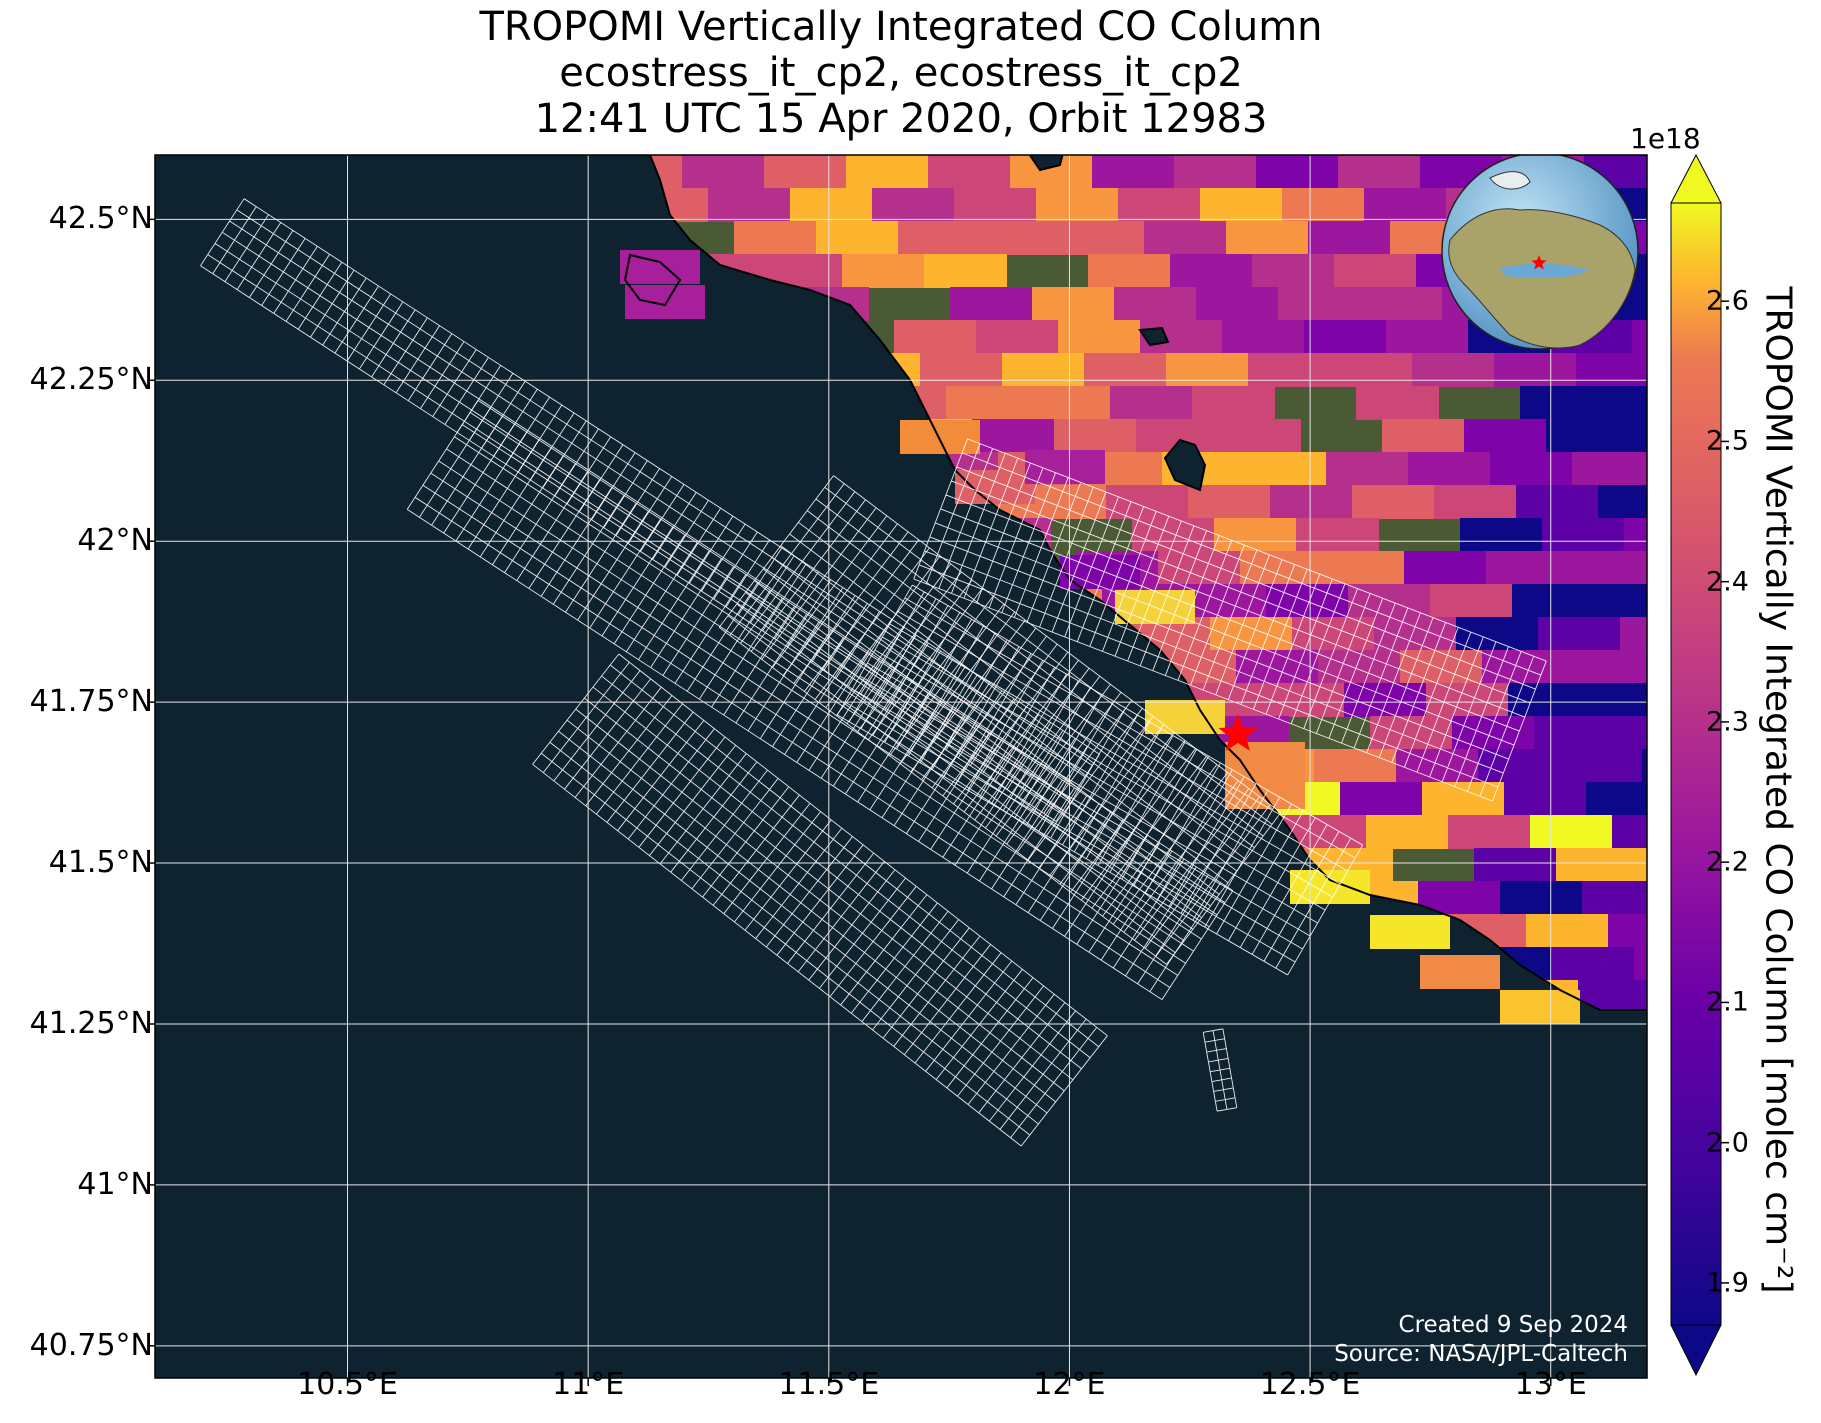  I want to click on lat-label: 42°N, so click(115, 541).